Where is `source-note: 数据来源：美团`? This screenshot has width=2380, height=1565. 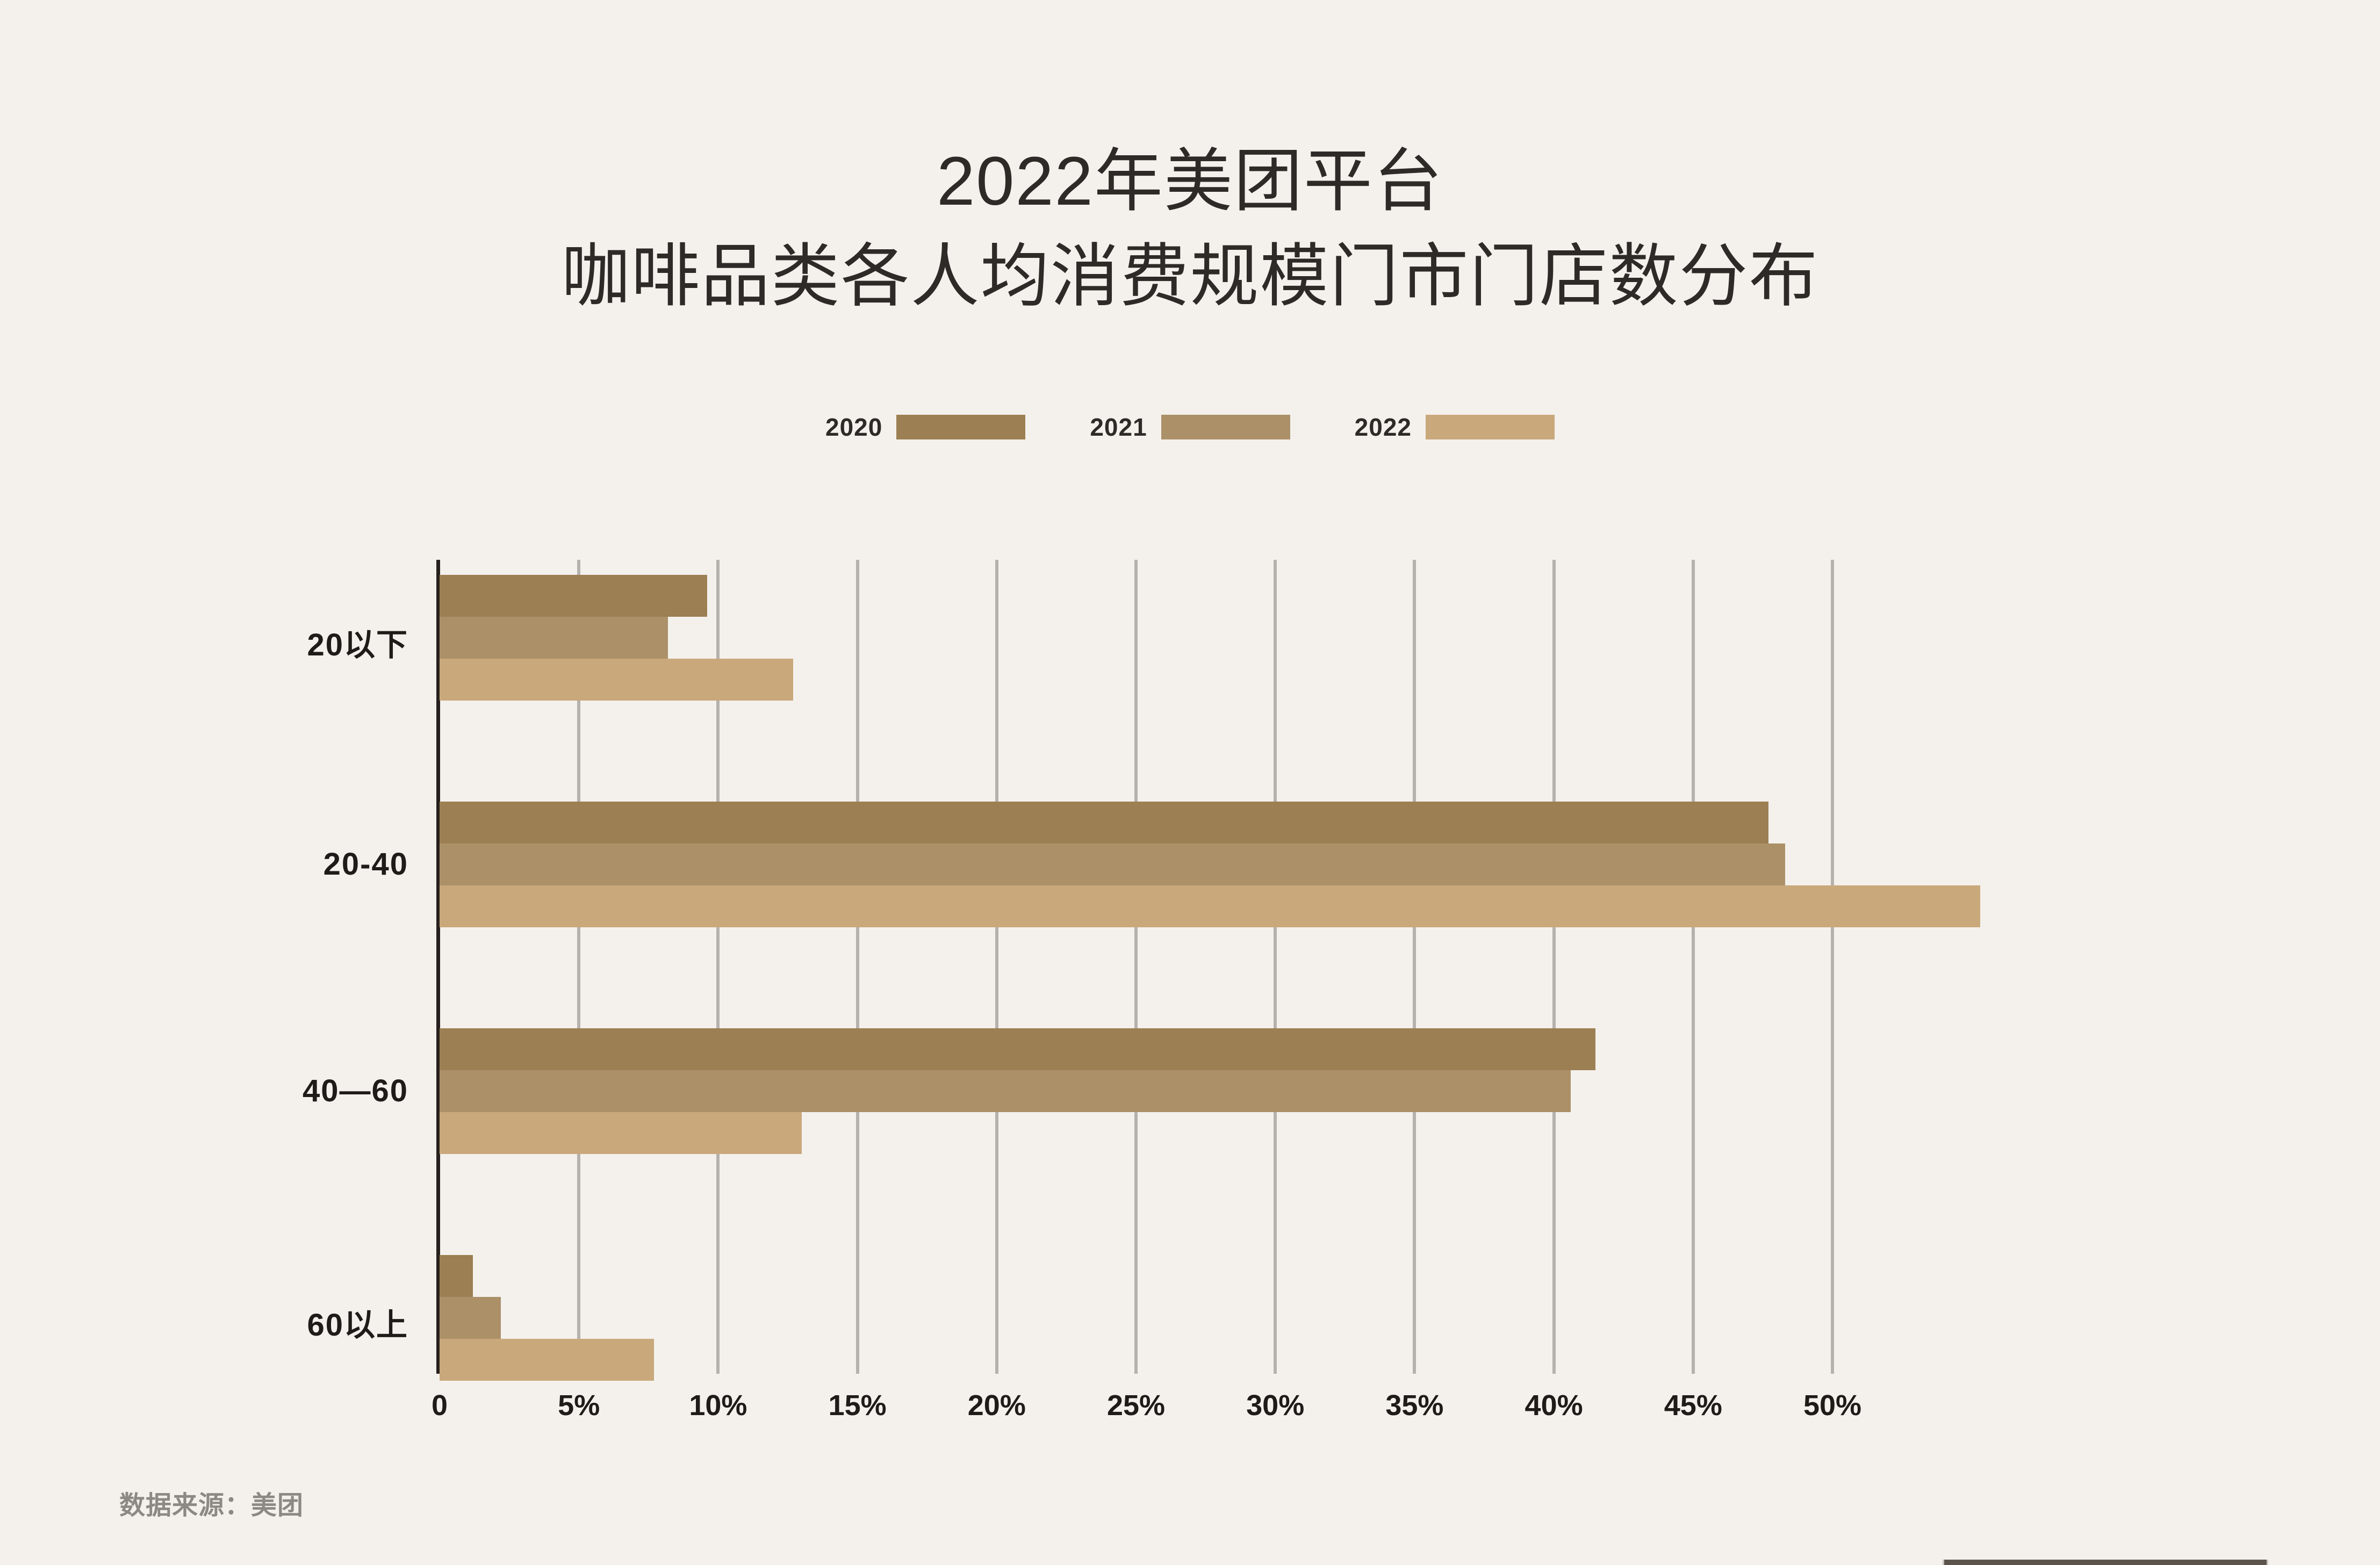 source-note: 数据来源：美团 is located at coordinates (211, 1505).